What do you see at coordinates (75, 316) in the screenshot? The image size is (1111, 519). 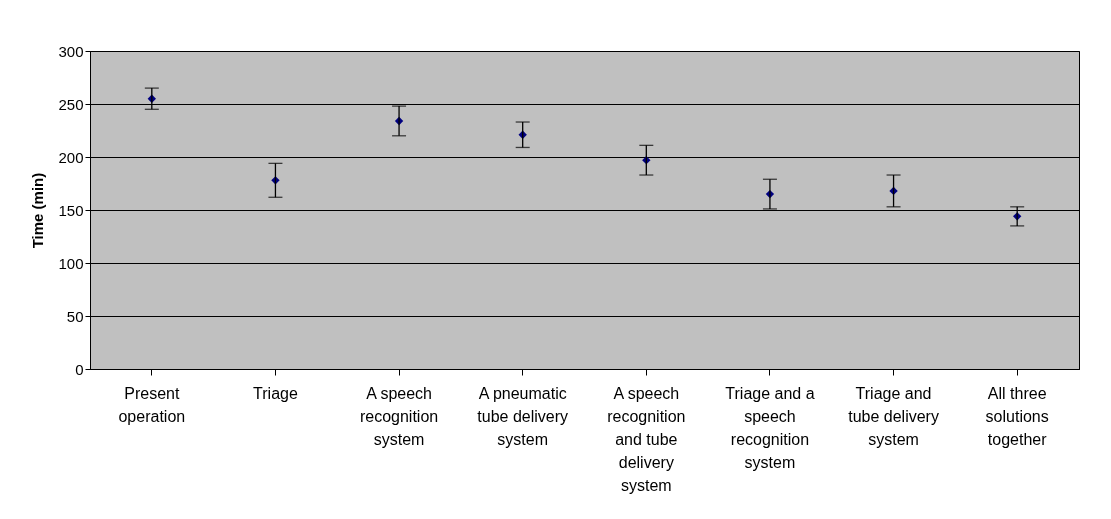 I see `y-tick-label: 50` at bounding box center [75, 316].